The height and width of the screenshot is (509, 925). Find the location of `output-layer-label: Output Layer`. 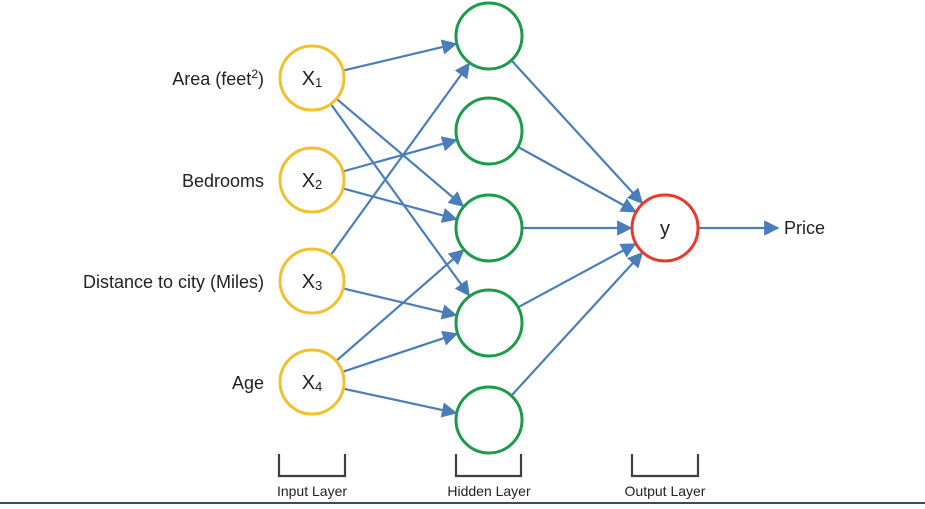

output-layer-label: Output Layer is located at coordinates (665, 491).